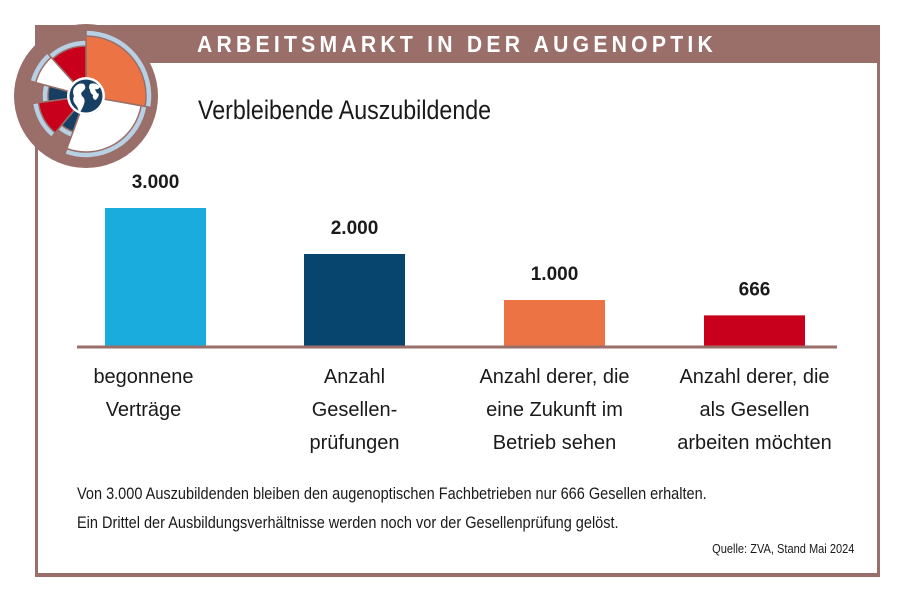 Image resolution: width=900 pixels, height=604 pixels. What do you see at coordinates (345, 110) in the screenshot?
I see `chart-title: Verbleibende Auszubildende` at bounding box center [345, 110].